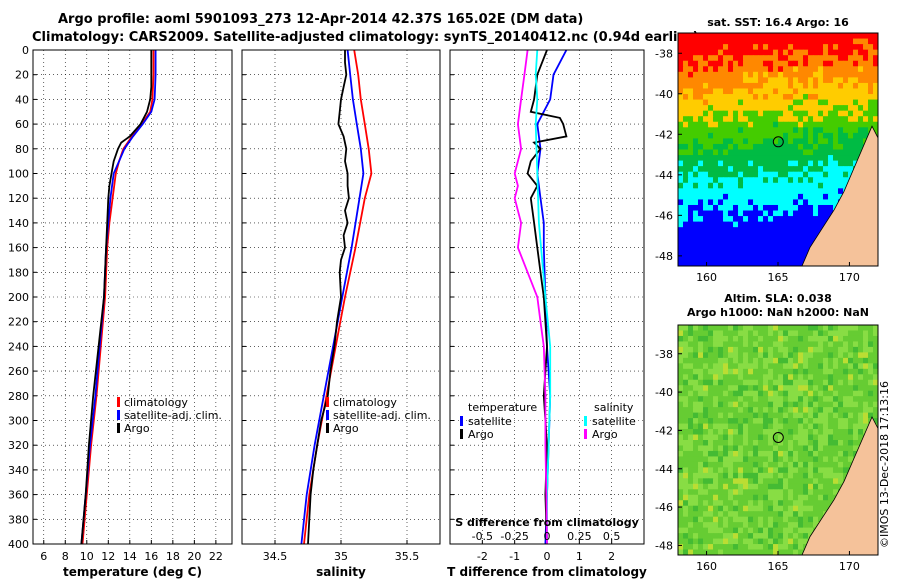 The height and width of the screenshot is (580, 900). What do you see at coordinates (22, 75) in the screenshot?
I see `y-tick-label: 20` at bounding box center [22, 75].